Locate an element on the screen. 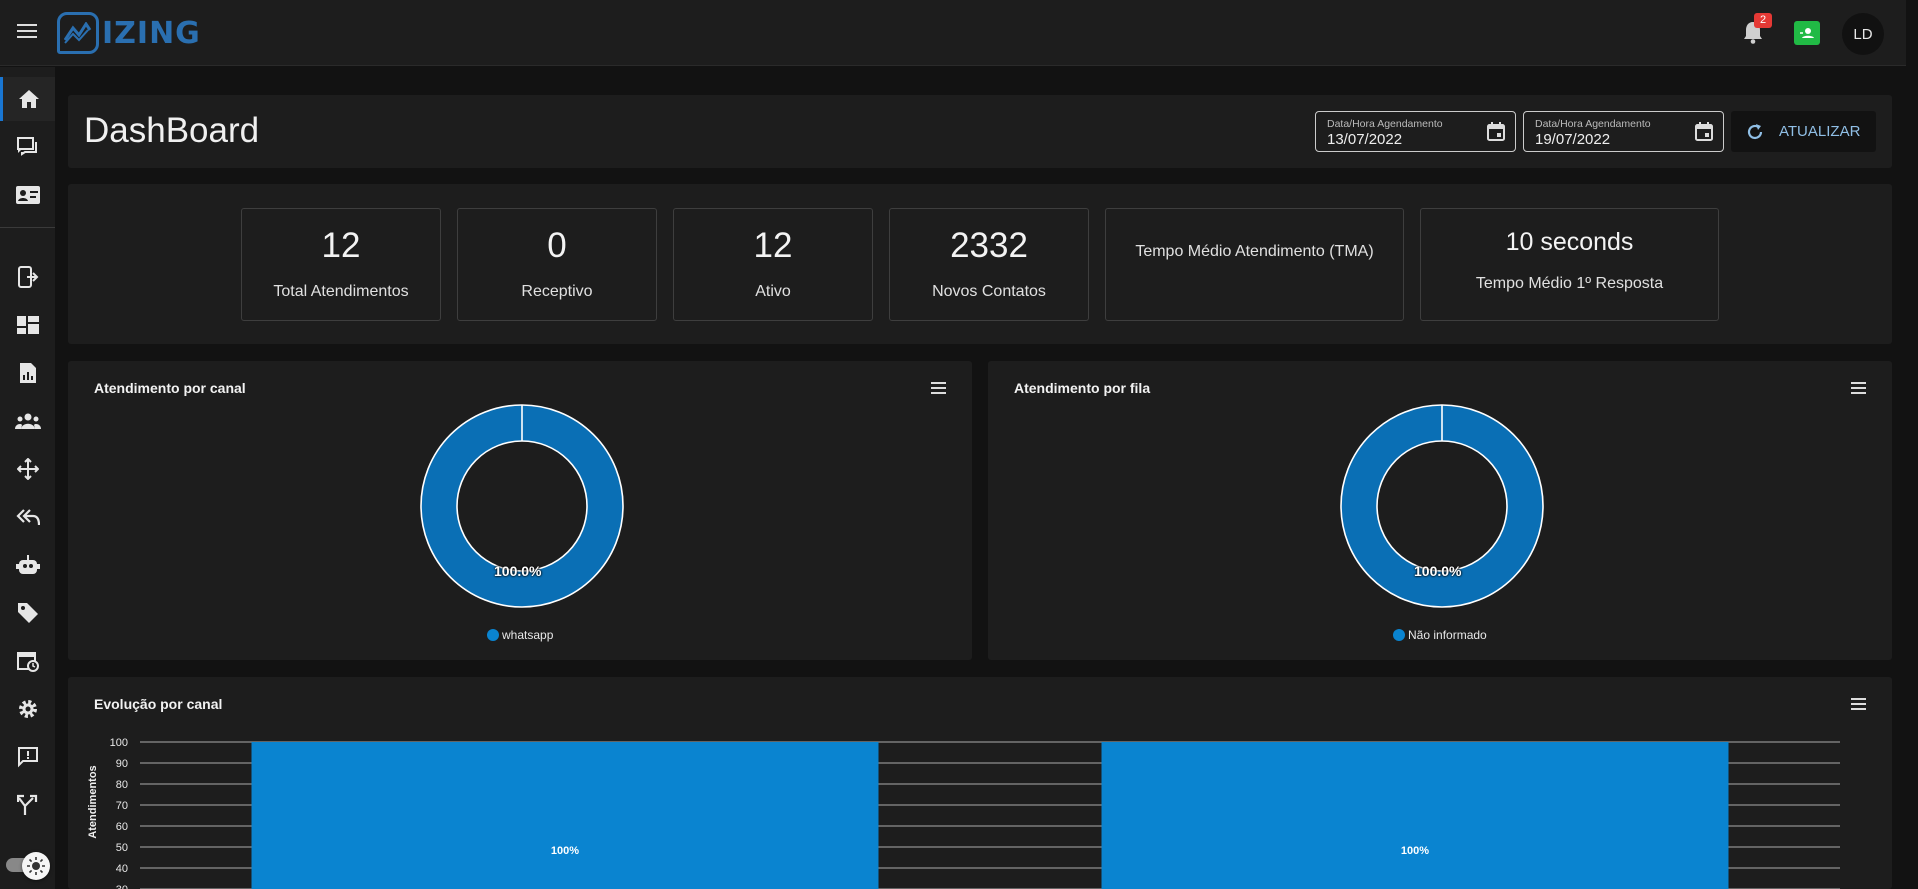  stat-label: Tempo Médio Atendimento (TMA) is located at coordinates (1254, 251).